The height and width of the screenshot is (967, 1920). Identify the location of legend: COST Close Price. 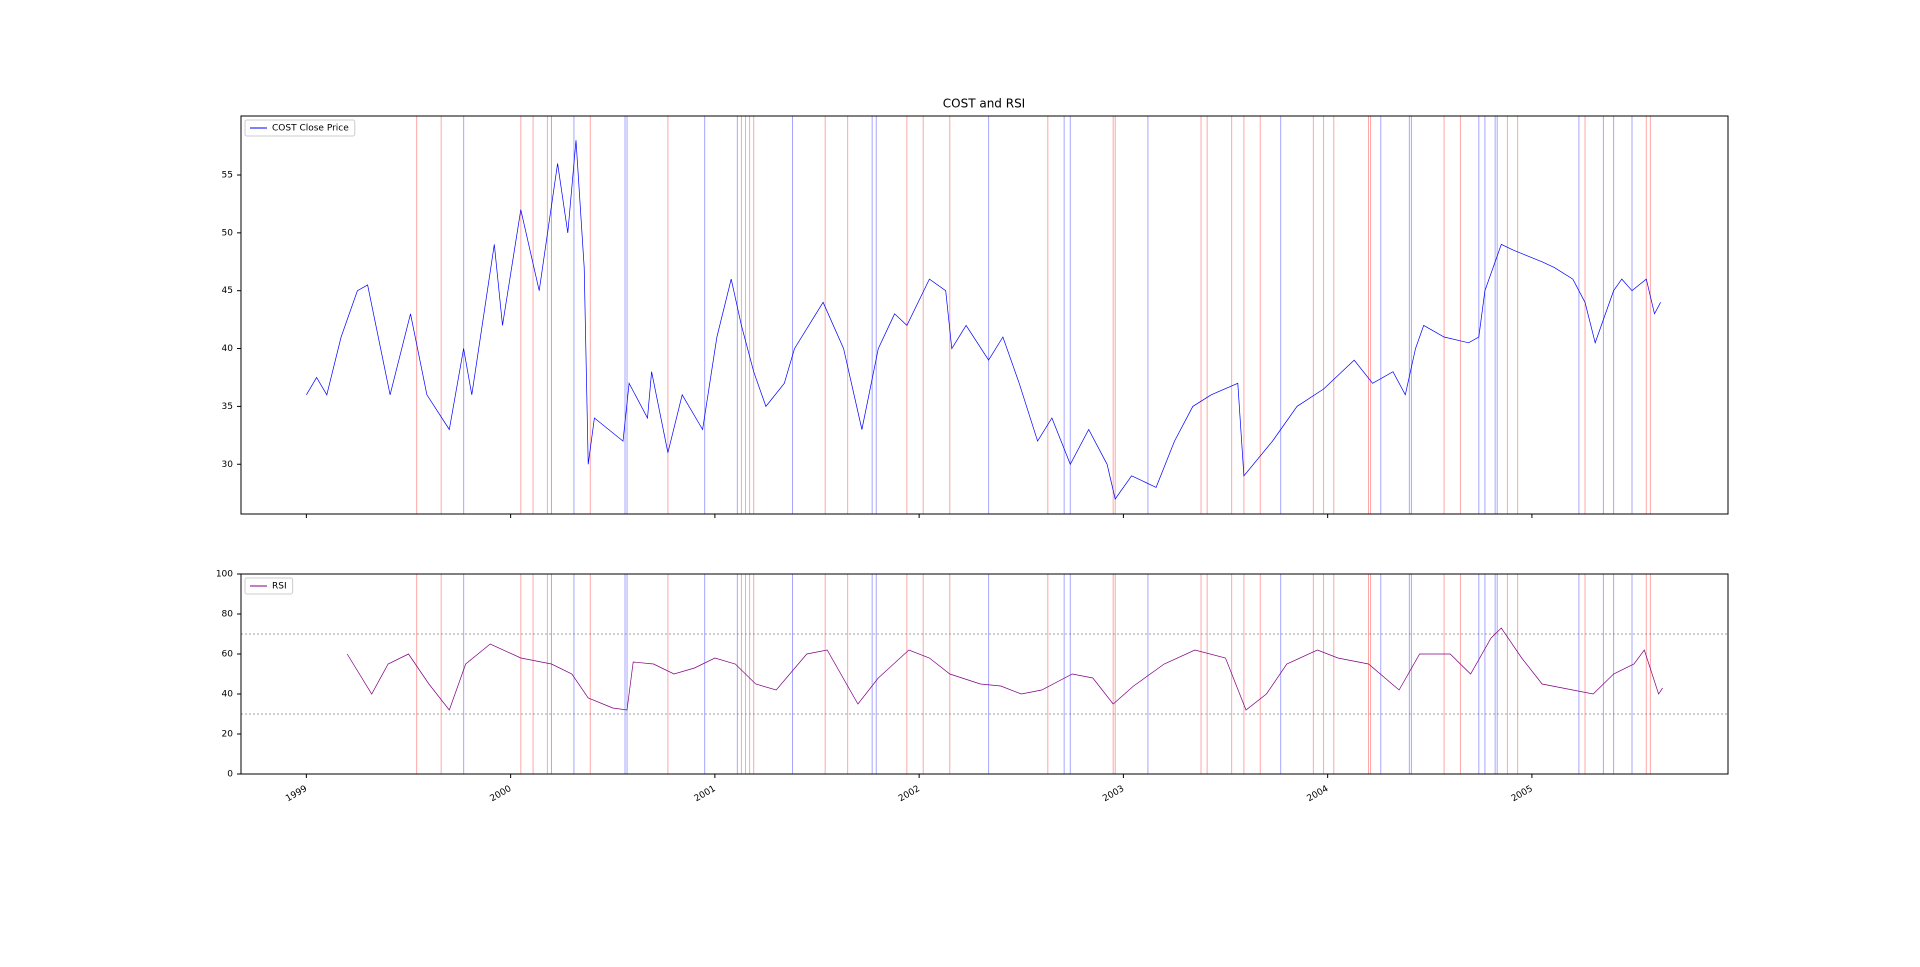
(300, 128).